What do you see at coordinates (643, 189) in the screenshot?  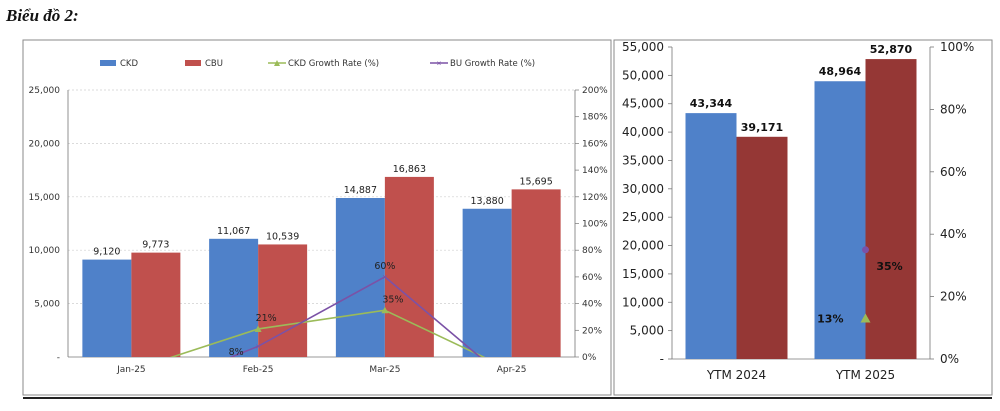 I see `y-tick-label: 30,000` at bounding box center [643, 189].